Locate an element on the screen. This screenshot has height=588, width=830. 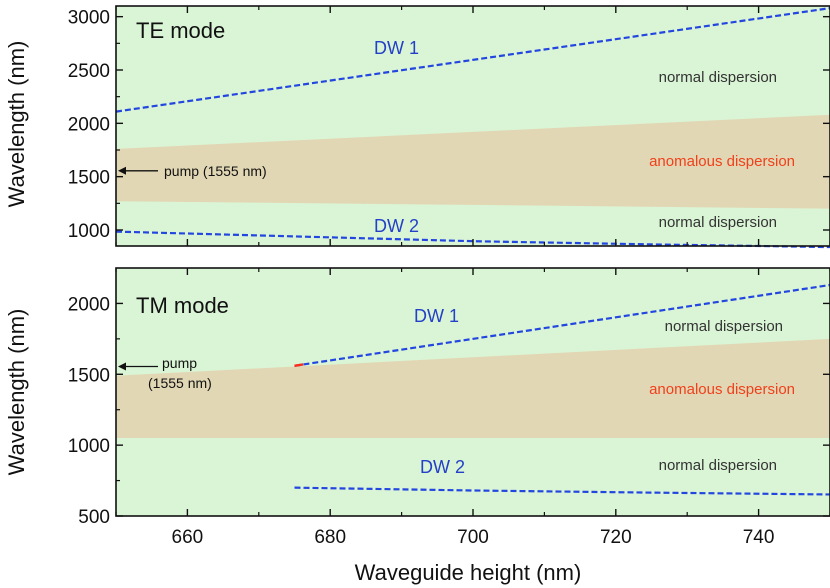
dw1-start-marker is located at coordinates (299, 365).